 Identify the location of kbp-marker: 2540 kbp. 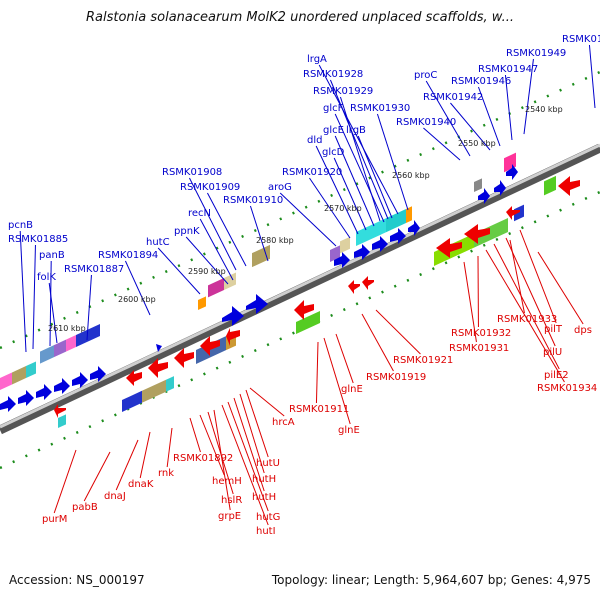
(544, 109).